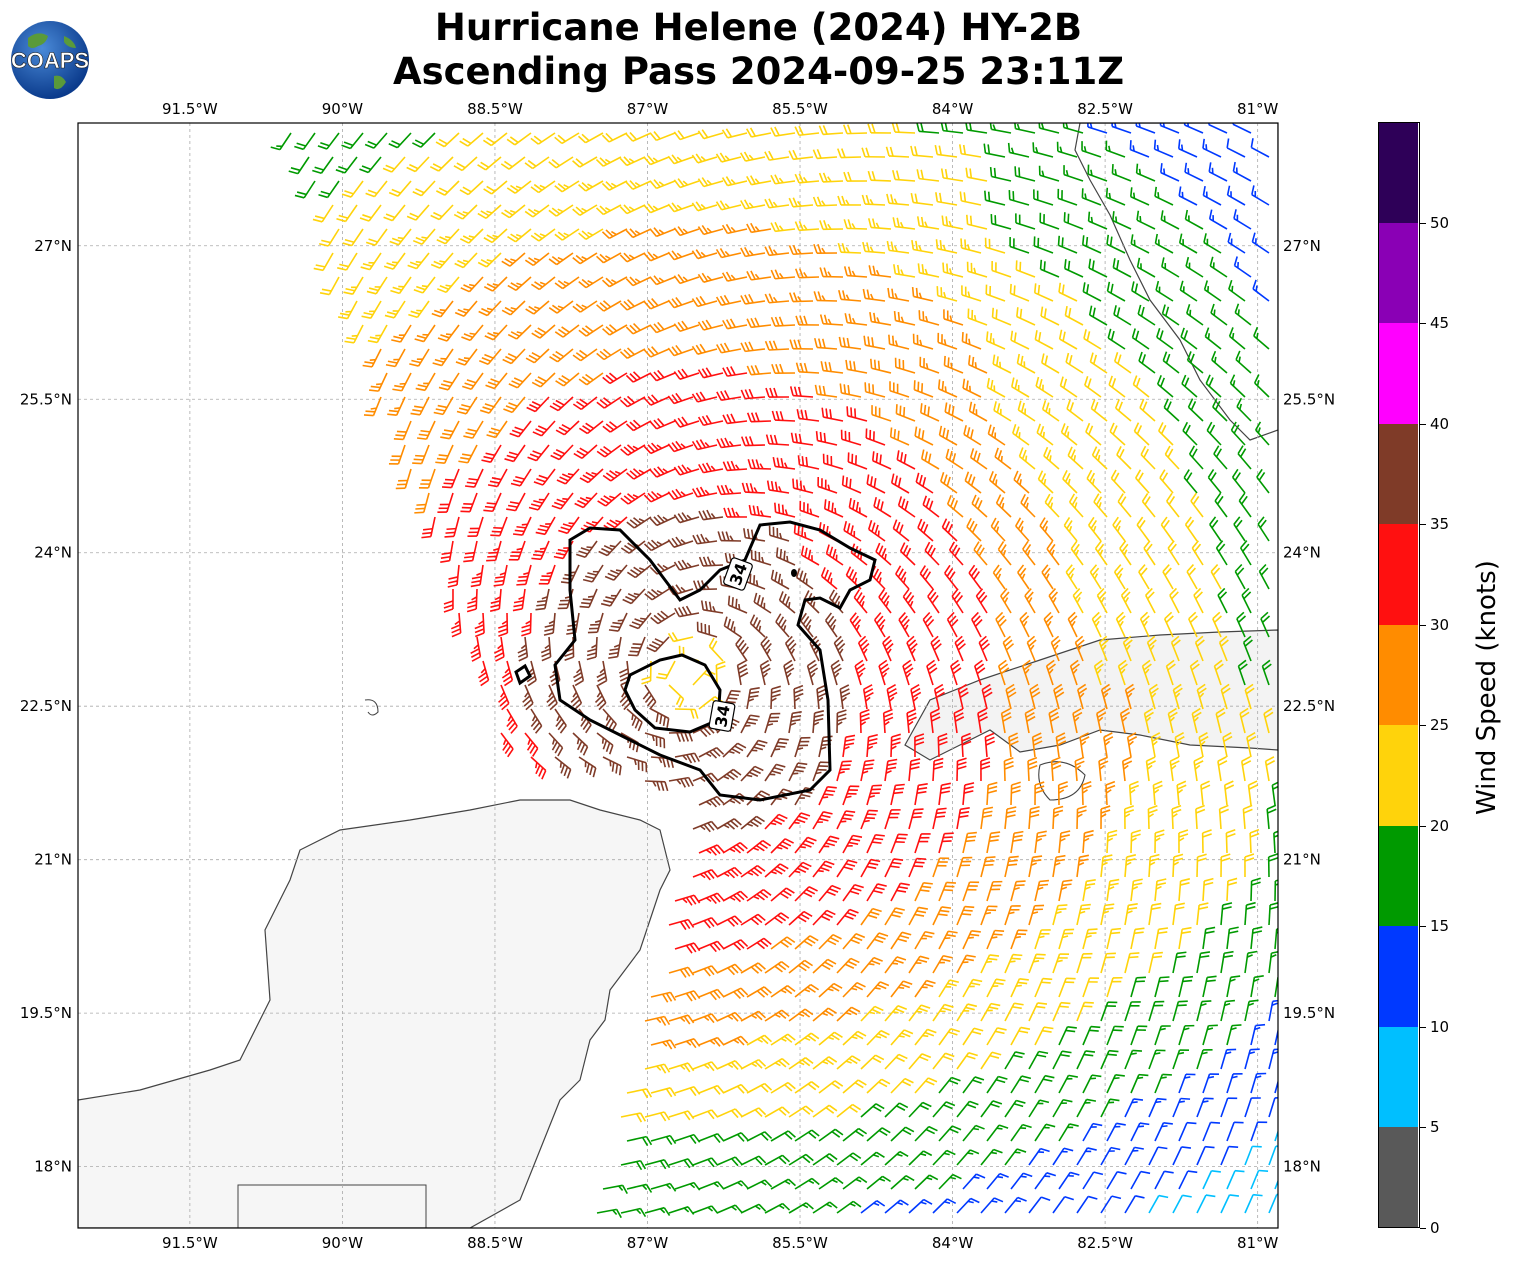  I want to click on colorbar-tick-label: 20, so click(1440, 825).